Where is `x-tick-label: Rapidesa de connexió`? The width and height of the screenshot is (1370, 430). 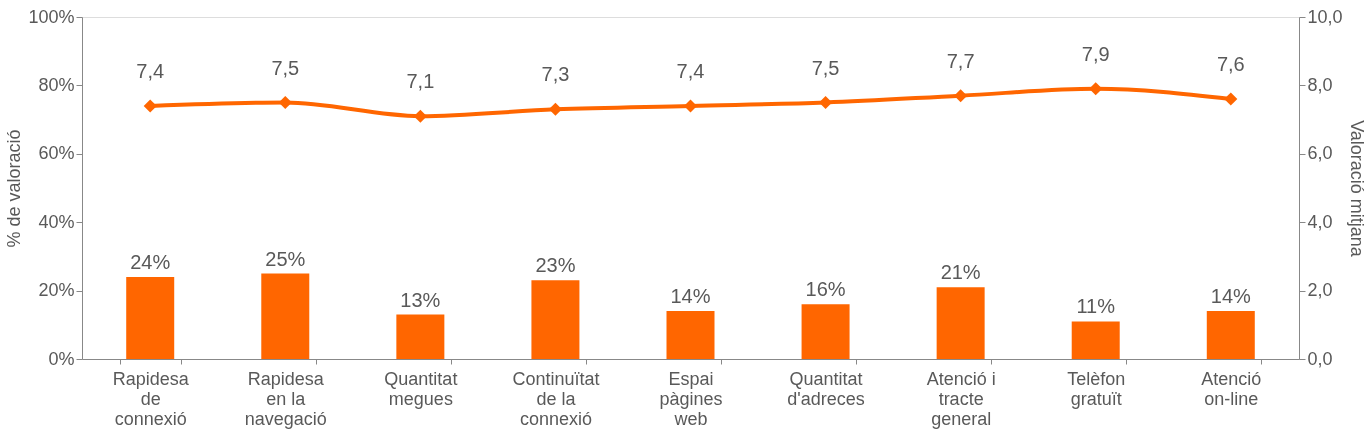
x-tick-label: Rapidesa de connexió is located at coordinates (151, 398).